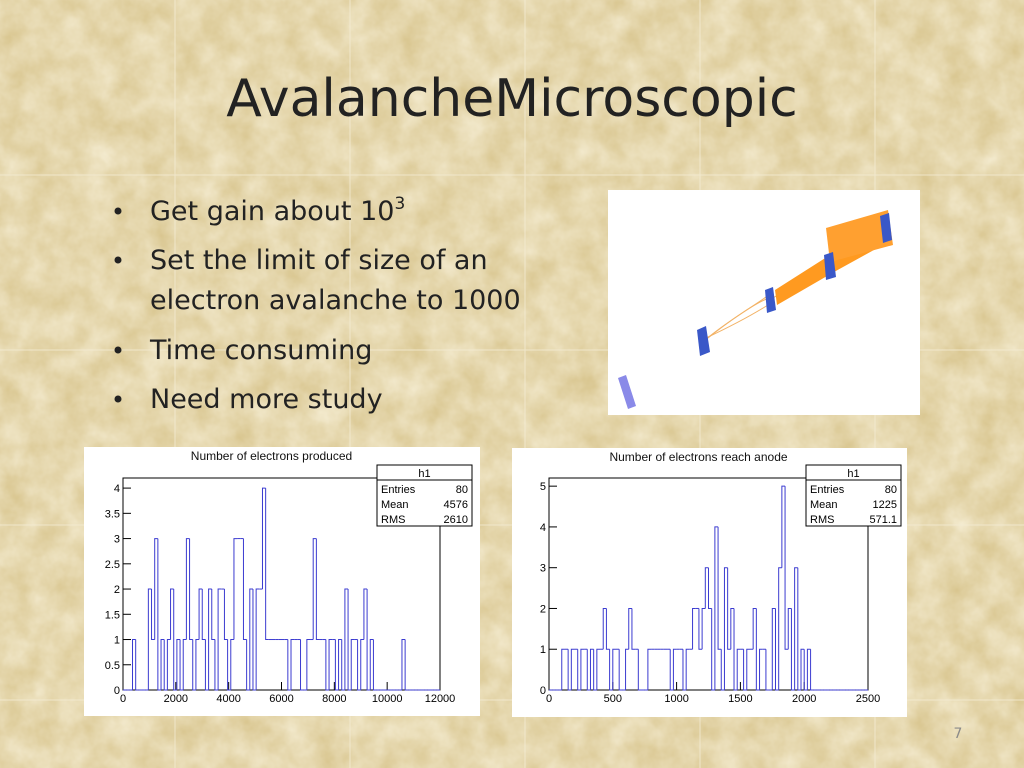 The image size is (1024, 768). I want to click on y-tick-label: 3.5, so click(112, 514).